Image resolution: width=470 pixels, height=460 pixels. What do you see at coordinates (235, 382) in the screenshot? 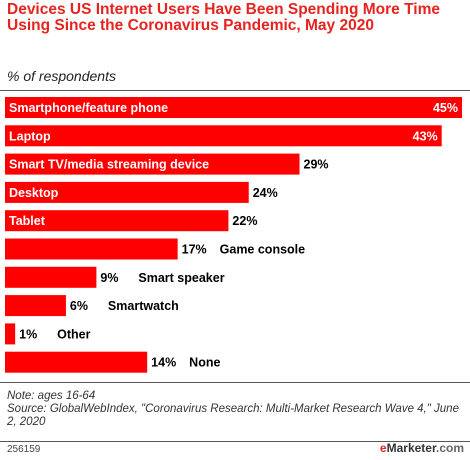
I see `bottom-divider` at bounding box center [235, 382].